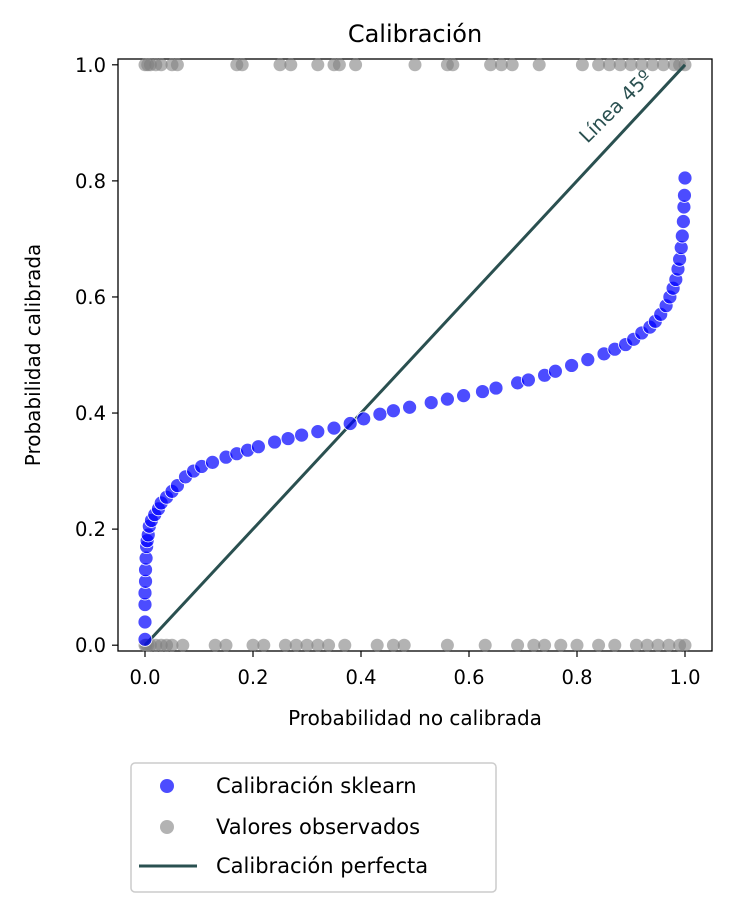  I want to click on legend-box, so click(313, 827).